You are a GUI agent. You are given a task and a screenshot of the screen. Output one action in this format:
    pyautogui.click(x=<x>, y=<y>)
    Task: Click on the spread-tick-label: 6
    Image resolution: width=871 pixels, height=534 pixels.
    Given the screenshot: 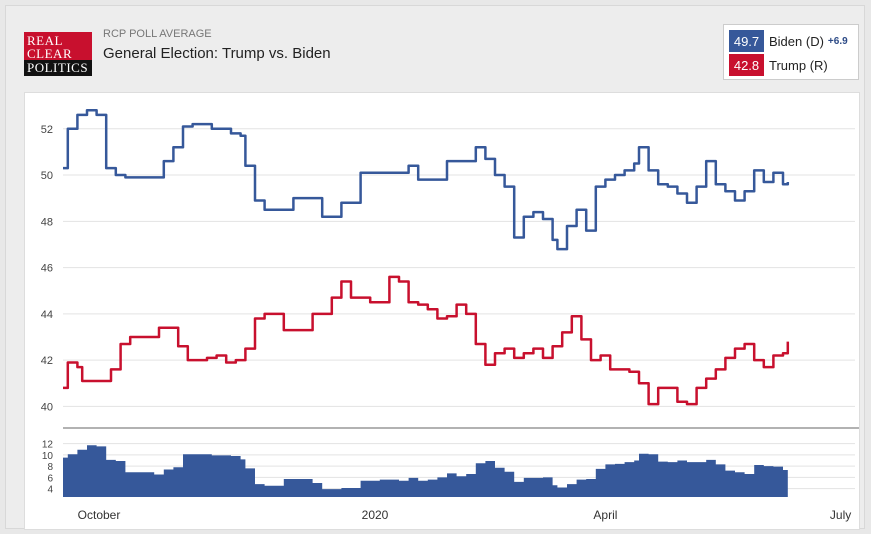 What is the action you would take?
    pyautogui.click(x=50, y=478)
    